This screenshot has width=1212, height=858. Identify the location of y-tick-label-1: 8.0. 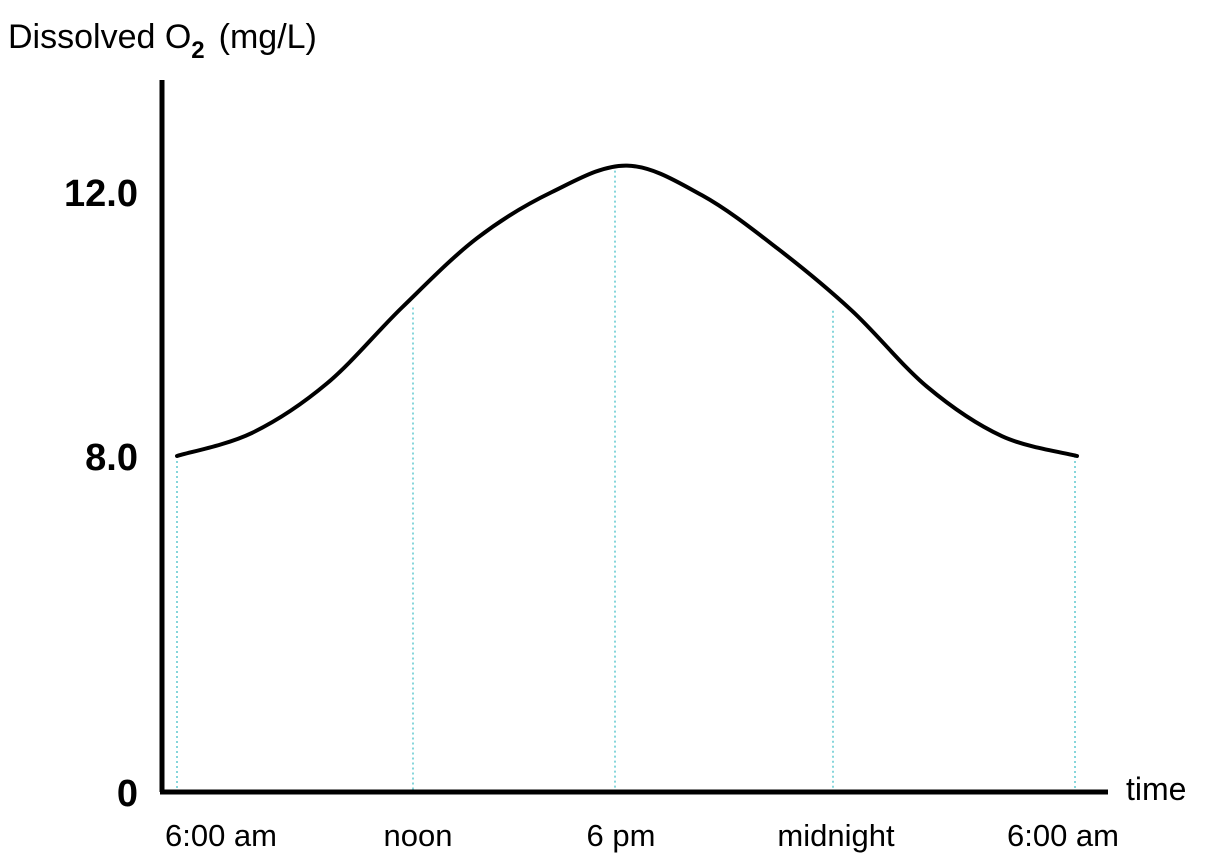
(111, 458).